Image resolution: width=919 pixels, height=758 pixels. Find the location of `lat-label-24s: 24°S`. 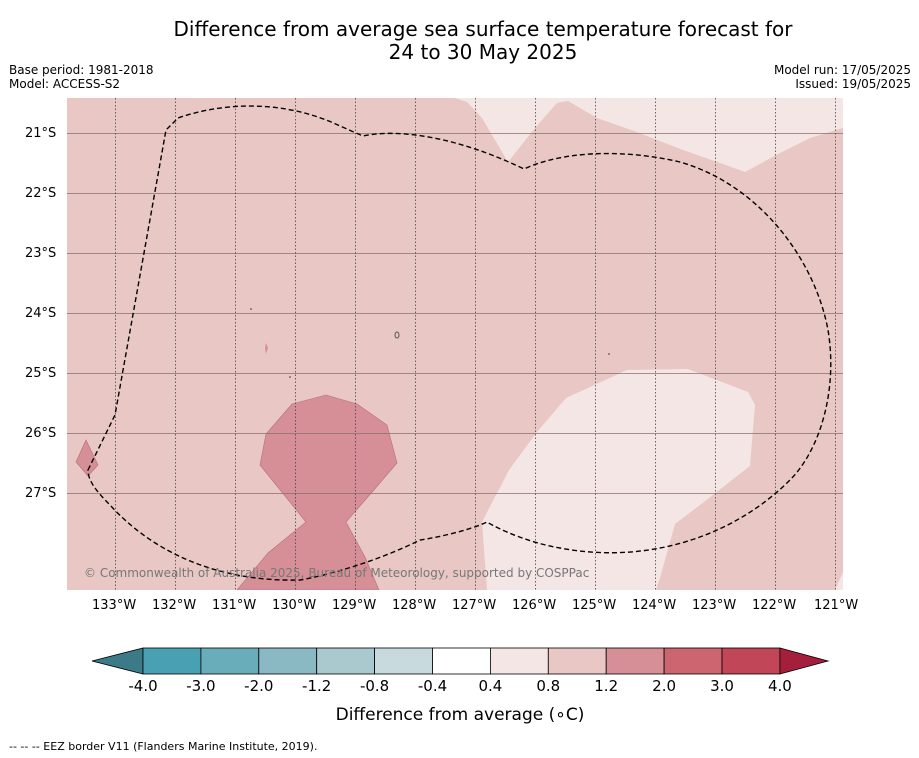

lat-label-24s: 24°S is located at coordinates (41, 313).